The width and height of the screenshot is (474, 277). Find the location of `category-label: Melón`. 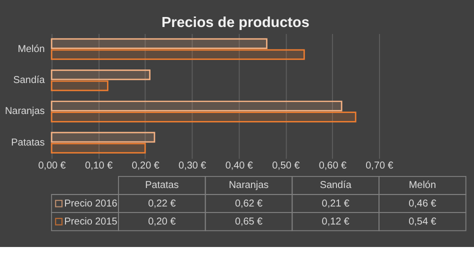

category-label: Melón is located at coordinates (422, 186).